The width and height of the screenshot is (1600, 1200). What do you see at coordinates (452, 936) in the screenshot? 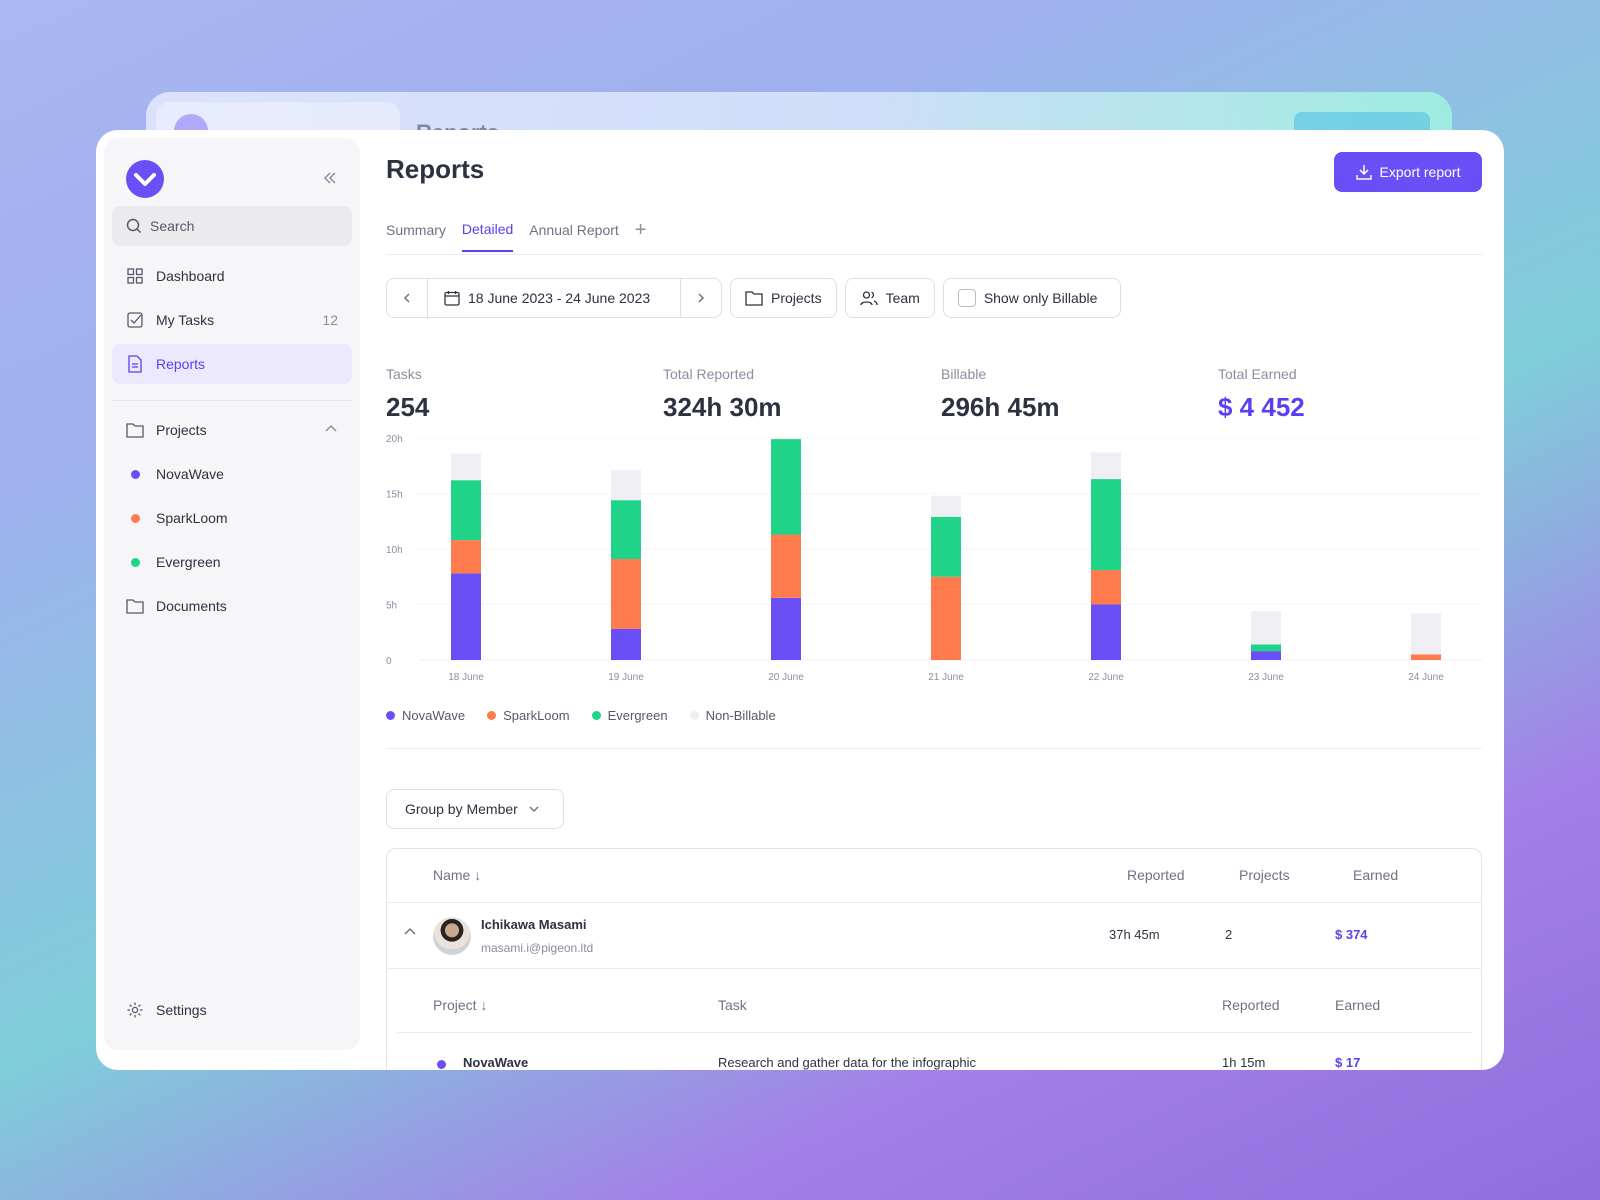
I see `avatar` at bounding box center [452, 936].